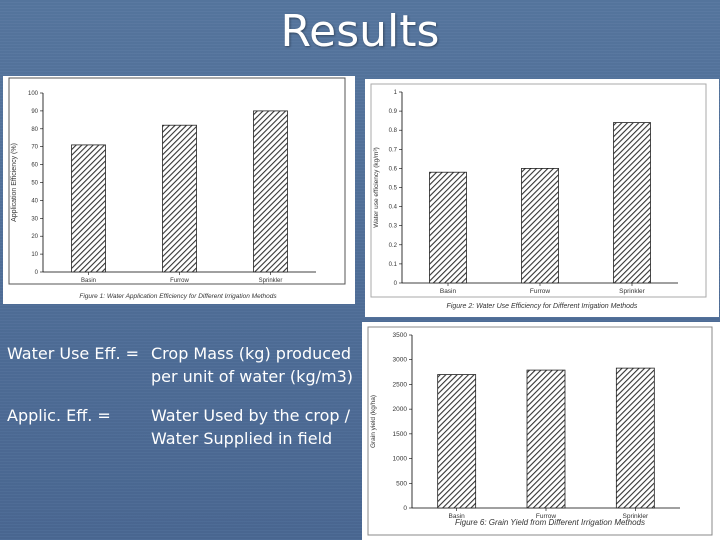 The height and width of the screenshot is (540, 720). What do you see at coordinates (400, 409) in the screenshot?
I see `y-tick-label: 2000` at bounding box center [400, 409].